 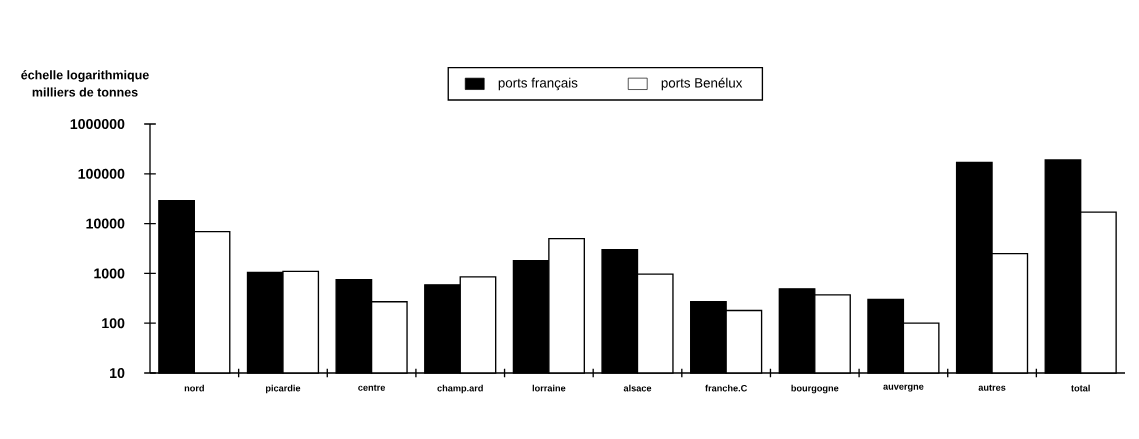 What do you see at coordinates (105, 223) in the screenshot?
I see `y-tick-label: 10000` at bounding box center [105, 223].